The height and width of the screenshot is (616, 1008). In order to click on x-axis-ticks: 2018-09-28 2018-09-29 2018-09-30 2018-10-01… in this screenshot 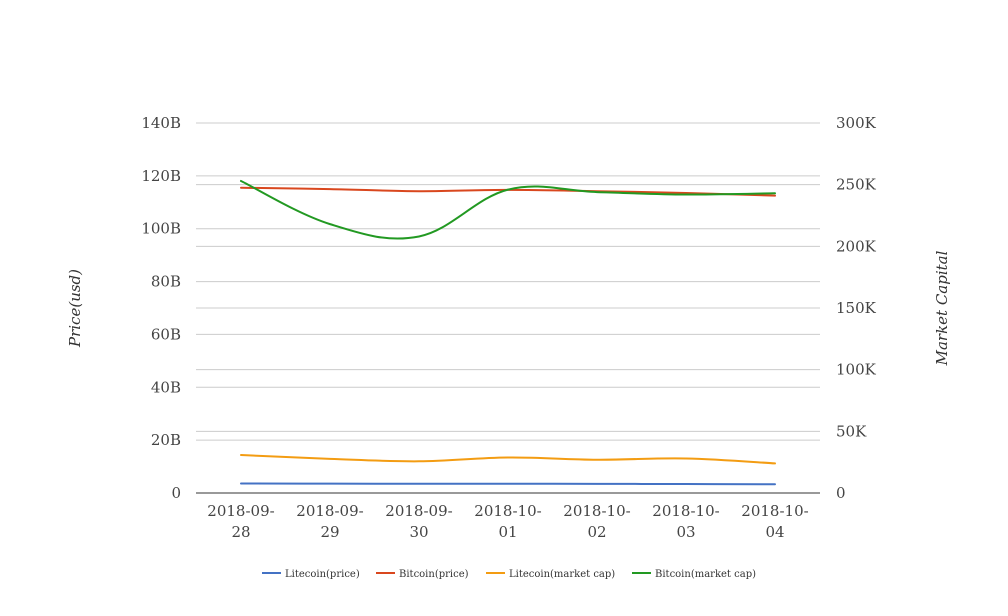, I will do `click(507, 521)`.